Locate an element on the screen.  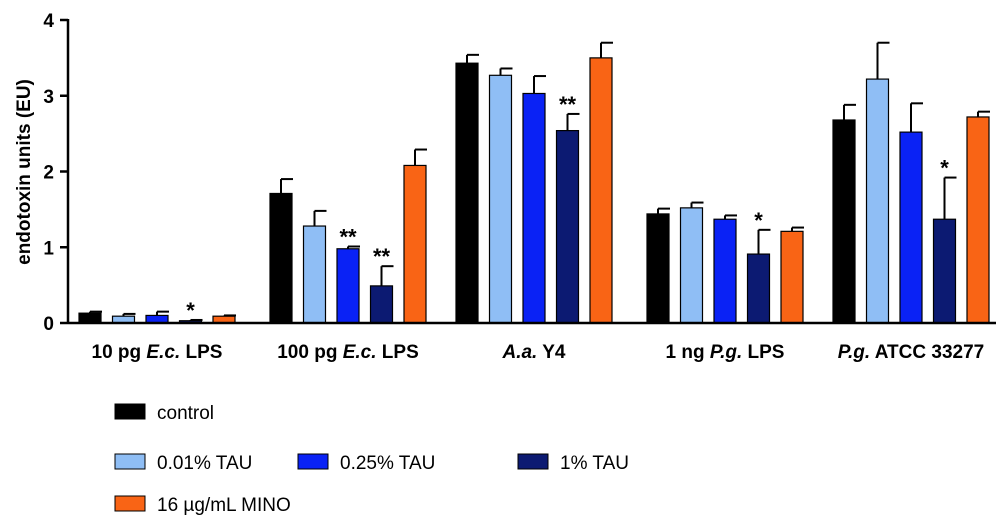
bar-group: ** ** is located at coordinates (348, 236).